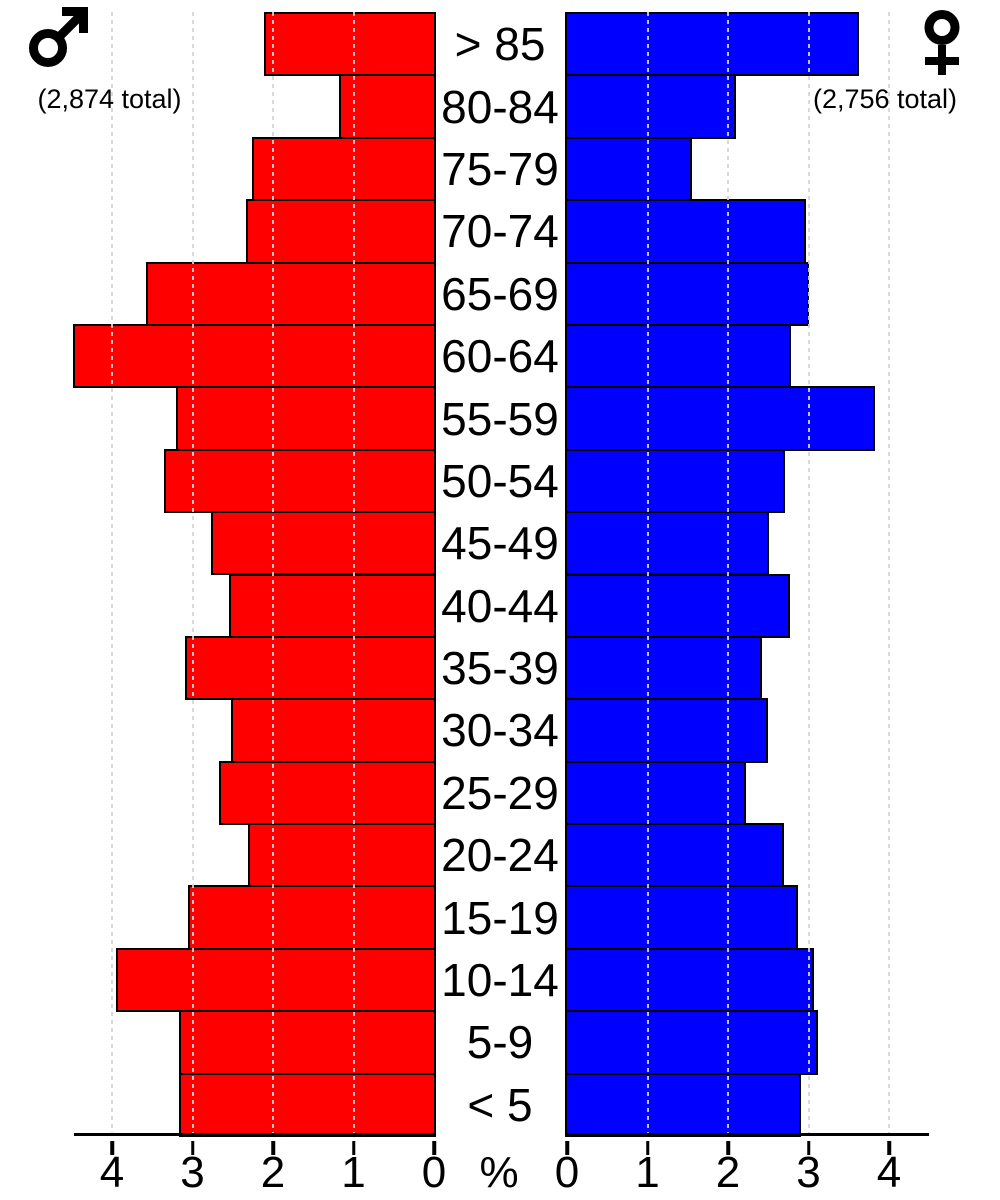 This screenshot has height=1200, width=1000. What do you see at coordinates (500, 792) in the screenshot?
I see `age-label-25-29: 25-29` at bounding box center [500, 792].